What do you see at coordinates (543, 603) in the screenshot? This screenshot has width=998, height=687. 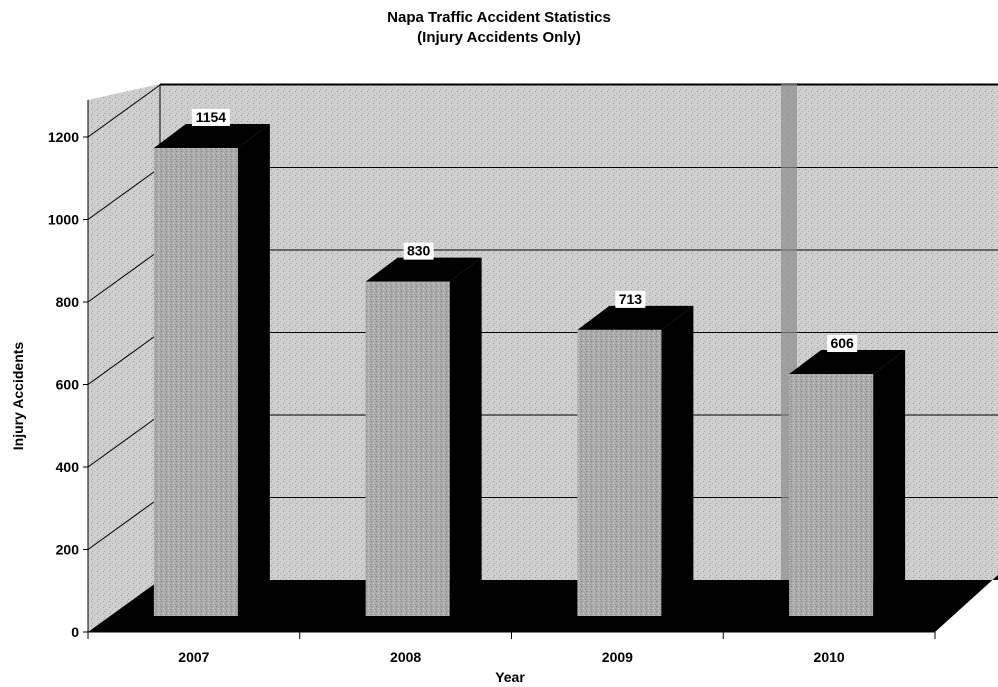 I see `floor` at bounding box center [543, 603].